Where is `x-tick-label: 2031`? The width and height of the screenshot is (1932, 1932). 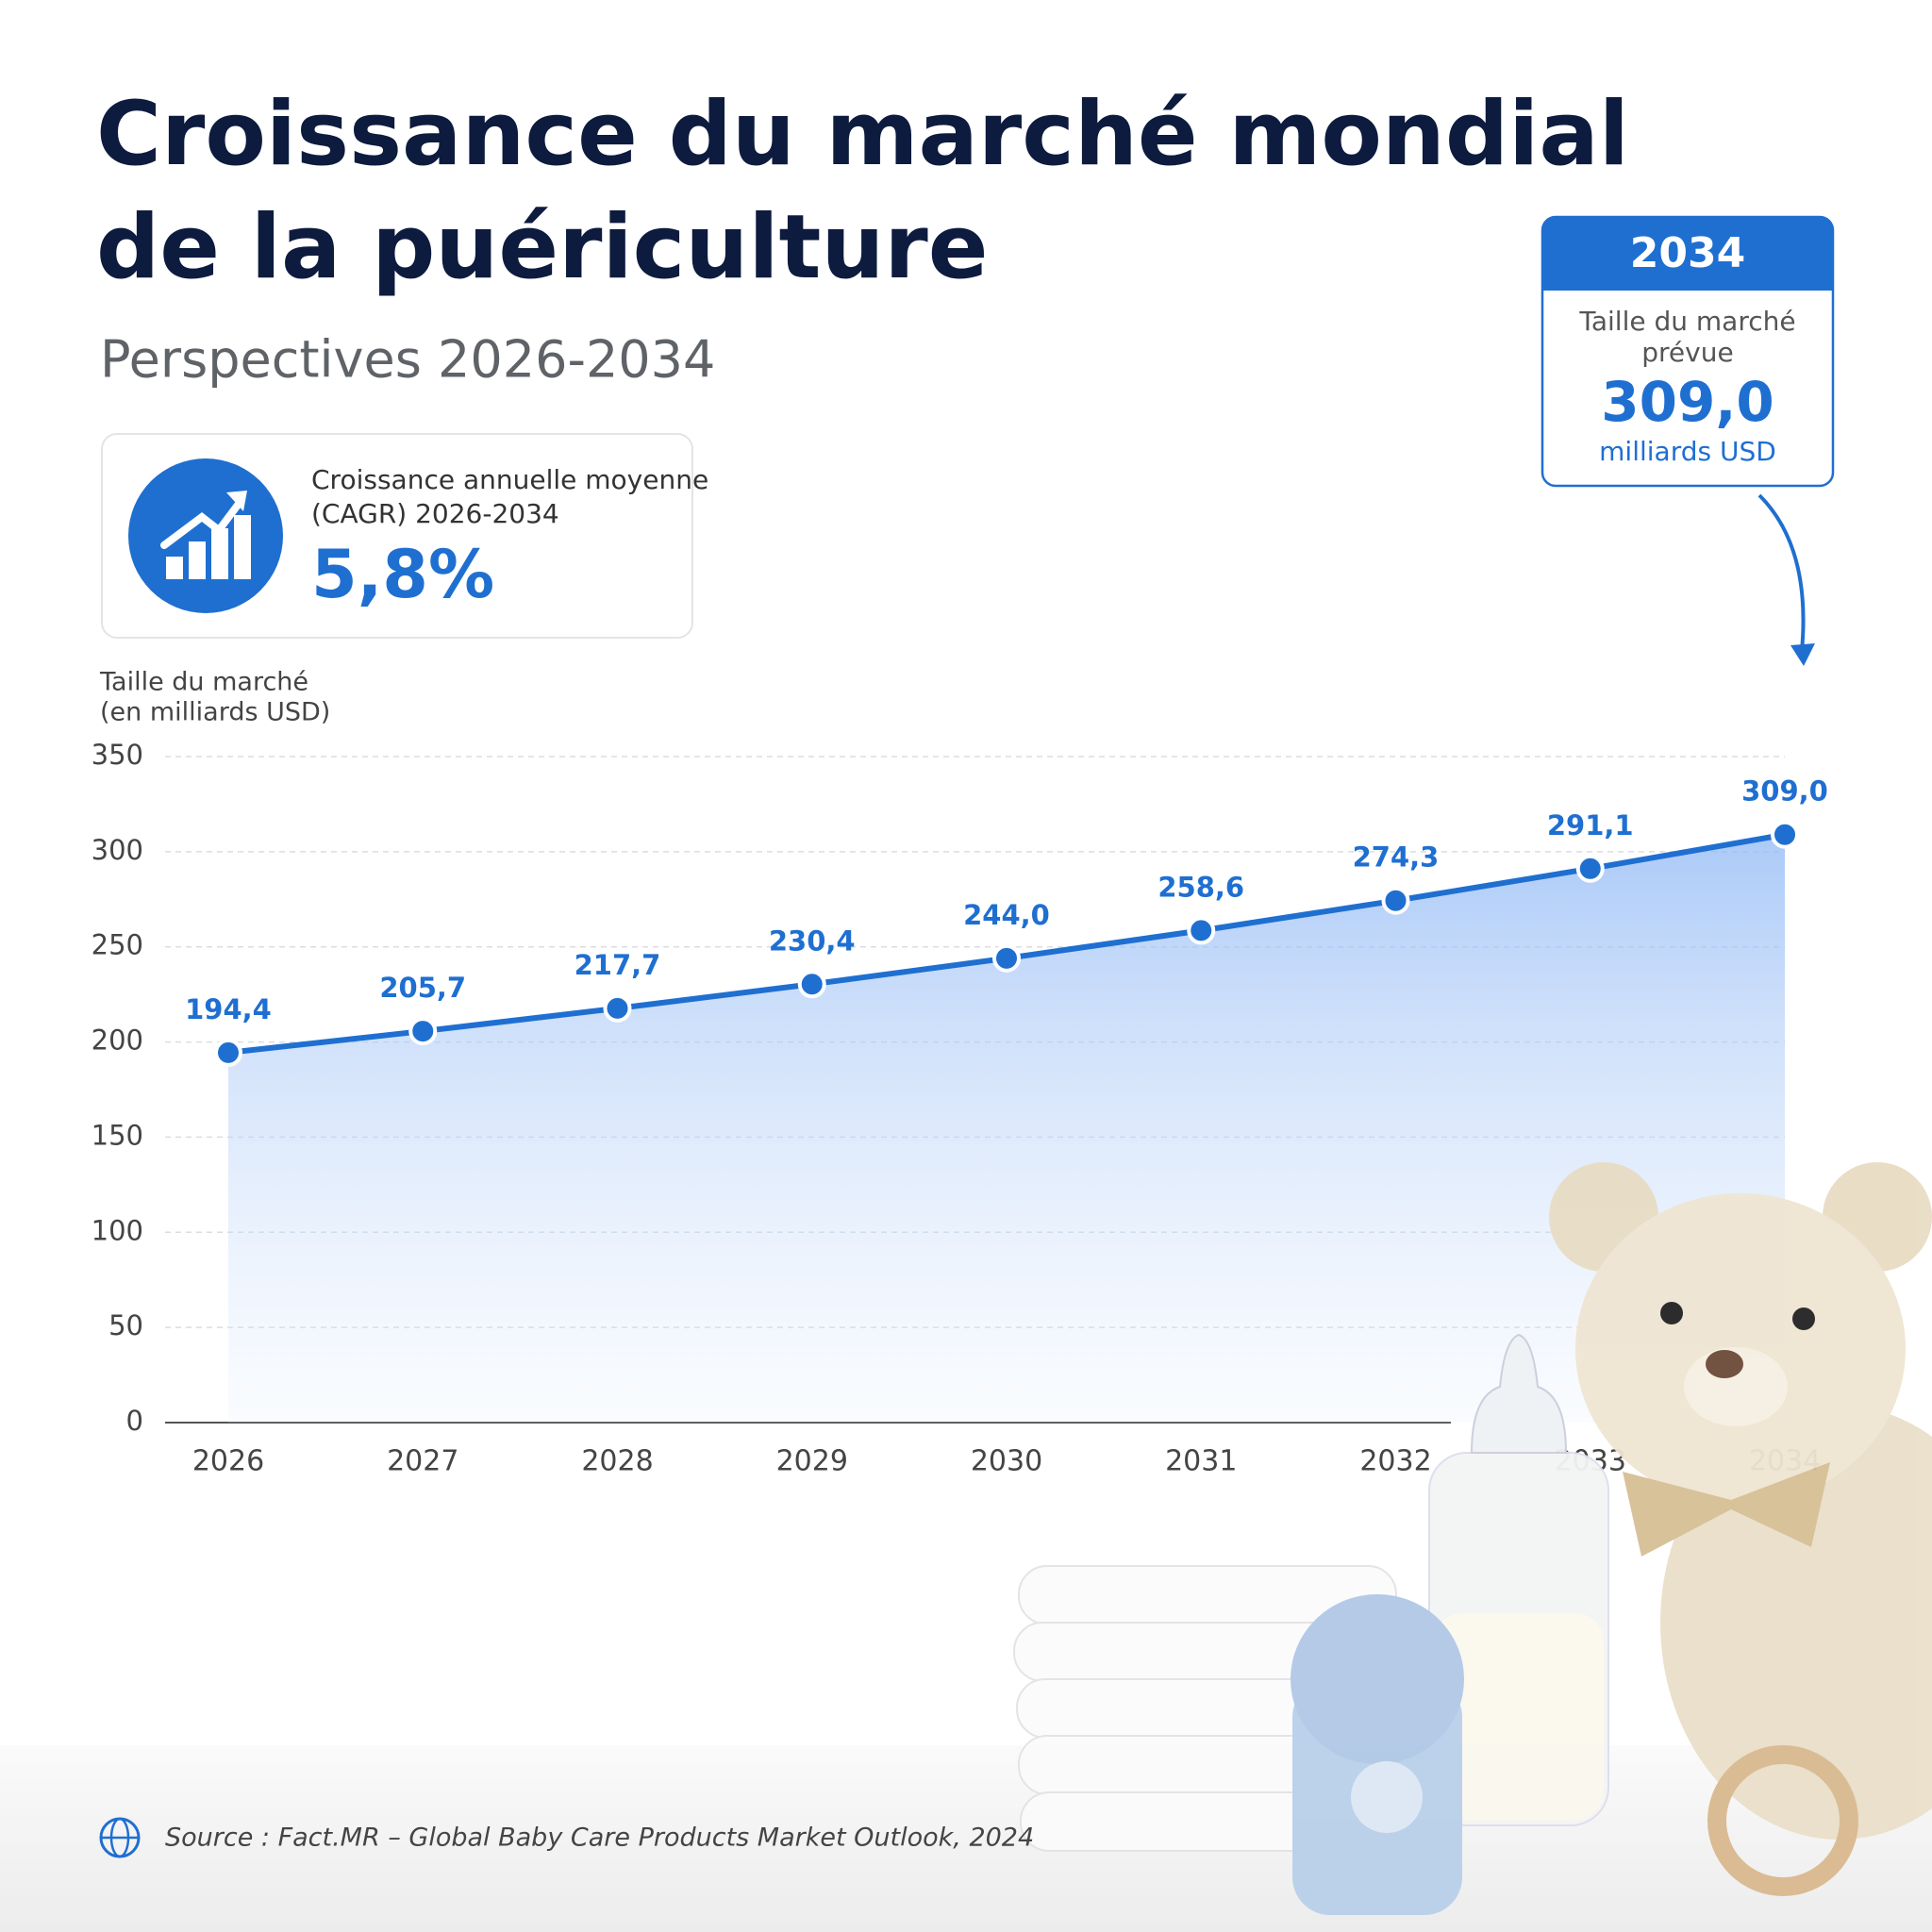 x-tick-label: 2031 is located at coordinates (1201, 1461).